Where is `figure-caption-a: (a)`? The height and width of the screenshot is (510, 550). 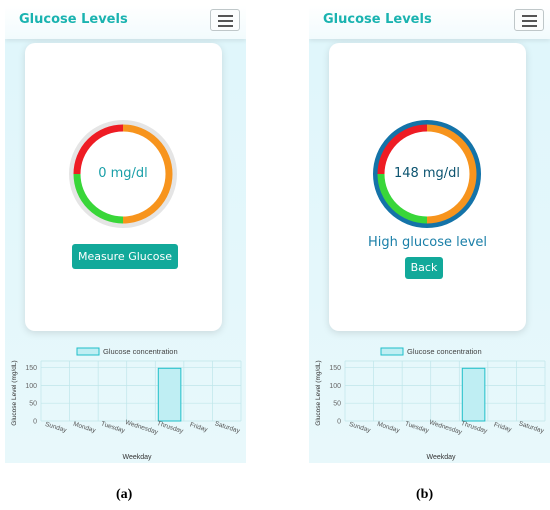 figure-caption-a: (a) is located at coordinates (124, 494).